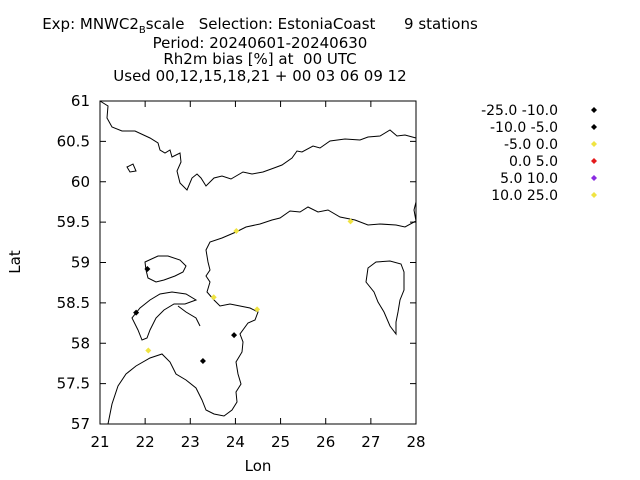 This screenshot has height=480, width=640. What do you see at coordinates (260, 76) in the screenshot?
I see `title-line-4: Used 00,12,15,18,21 + 00 03 06 09 12` at bounding box center [260, 76].